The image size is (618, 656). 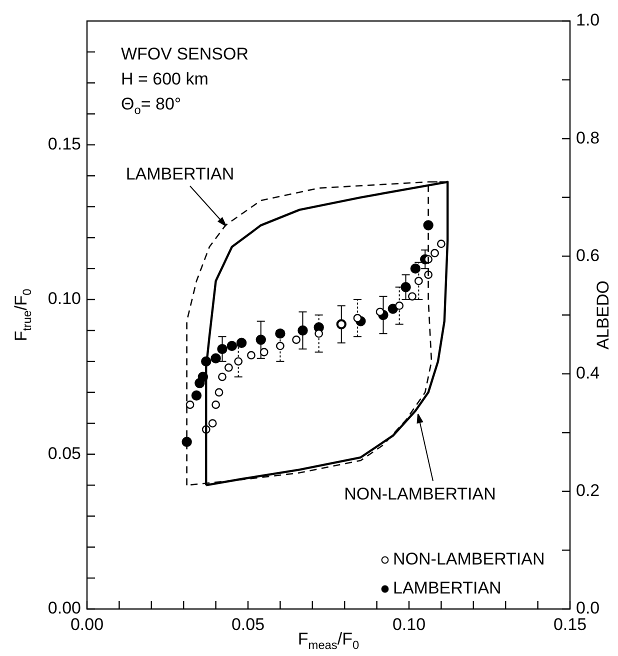 What do you see at coordinates (64, 144) in the screenshot?
I see `y-tick-label: 0.15` at bounding box center [64, 144].